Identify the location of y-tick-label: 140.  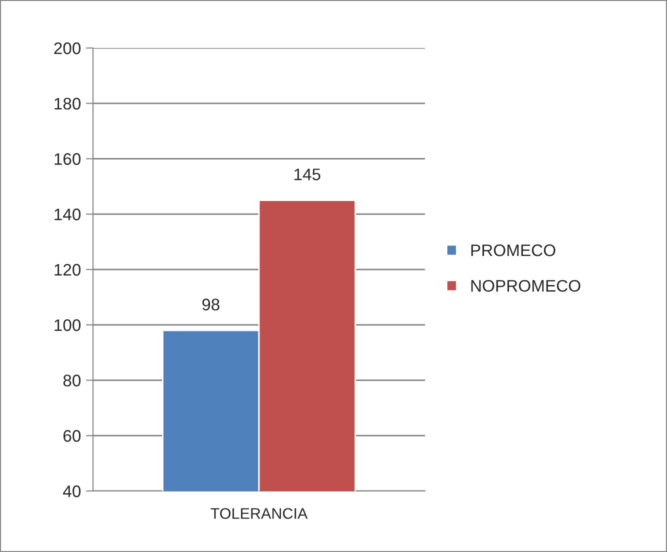
(67, 214).